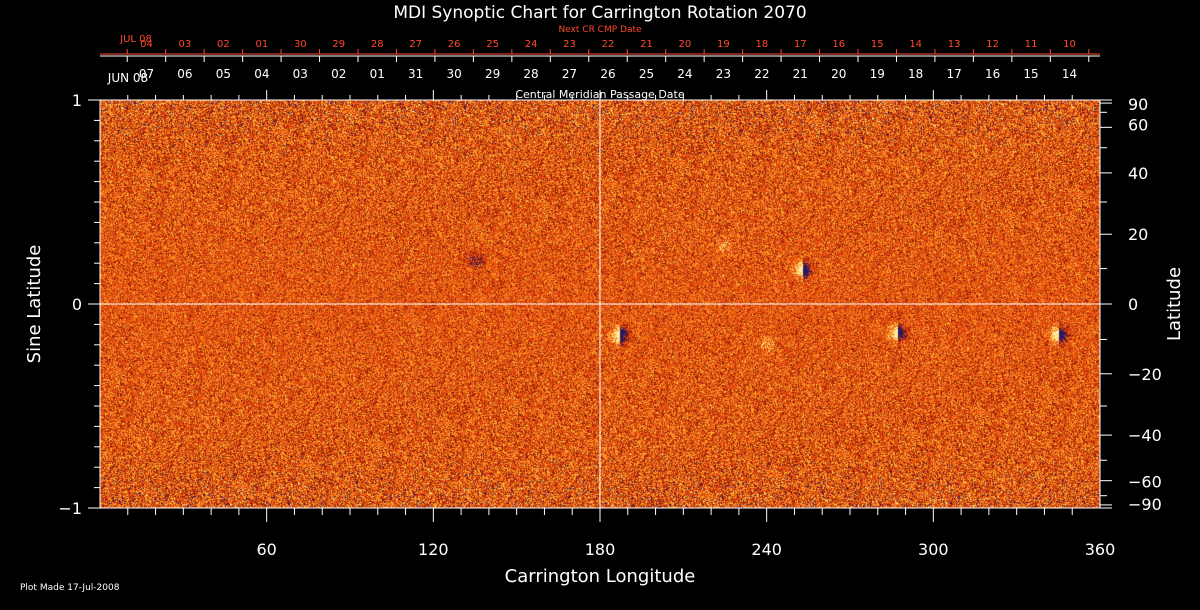  What do you see at coordinates (1030, 74) in the screenshot?
I see `cmp-date-label: 15` at bounding box center [1030, 74].